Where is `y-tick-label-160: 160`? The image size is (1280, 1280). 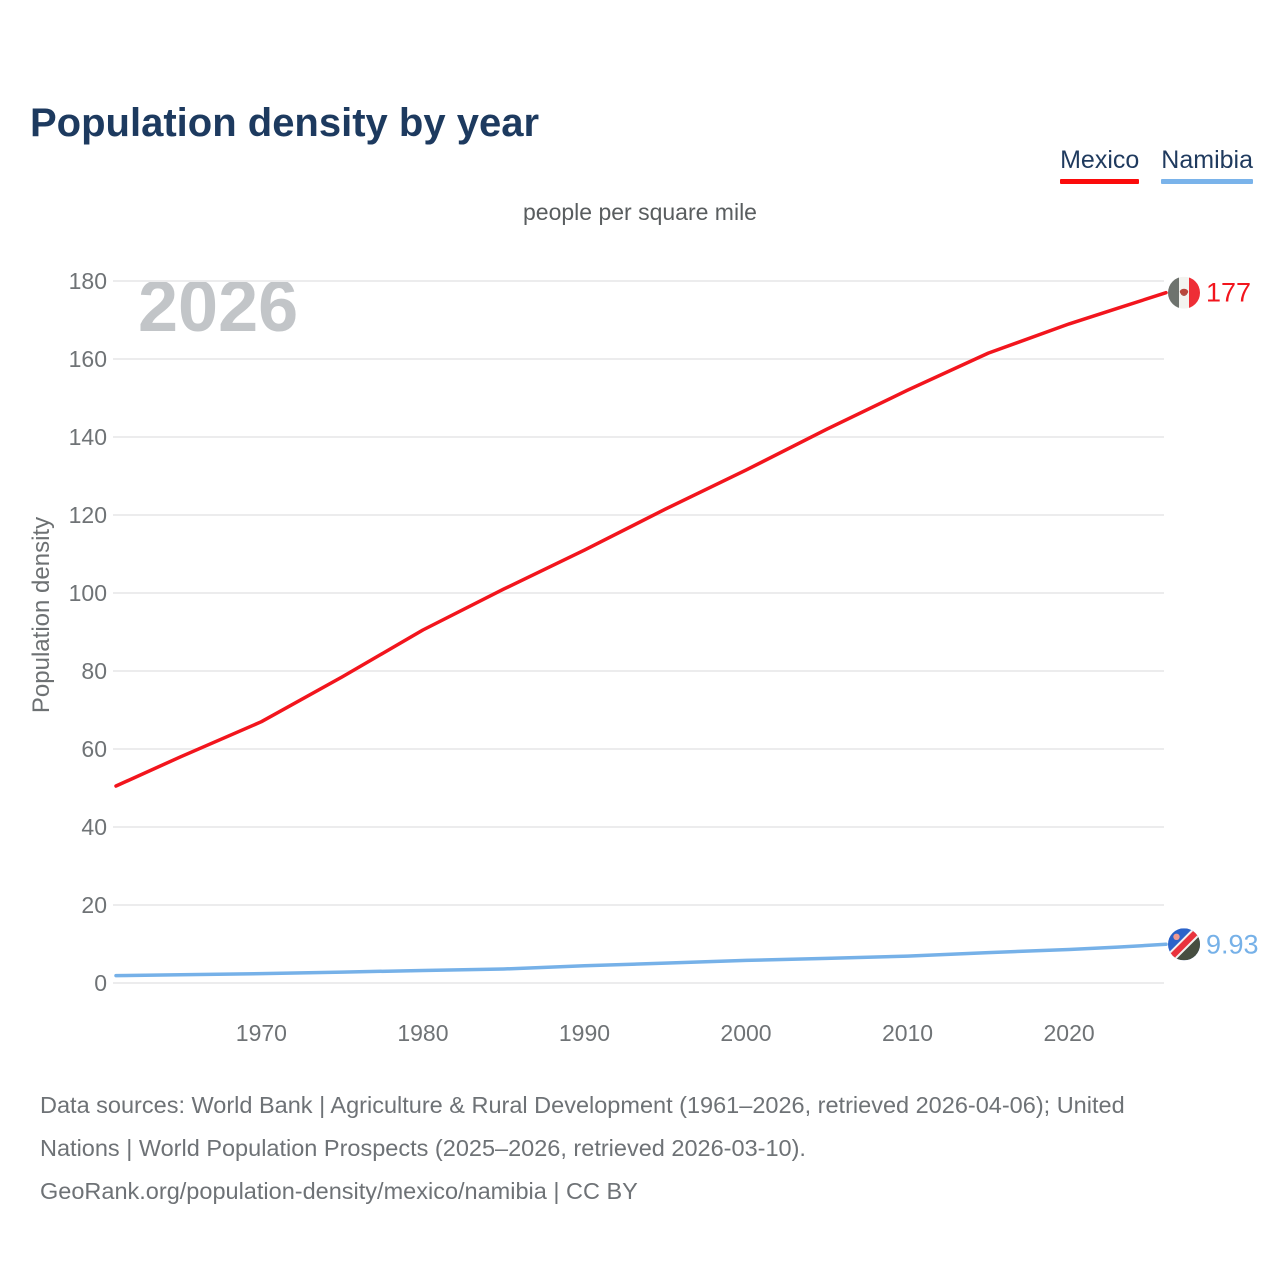 y-tick-label-160: 160 is located at coordinates (88, 359).